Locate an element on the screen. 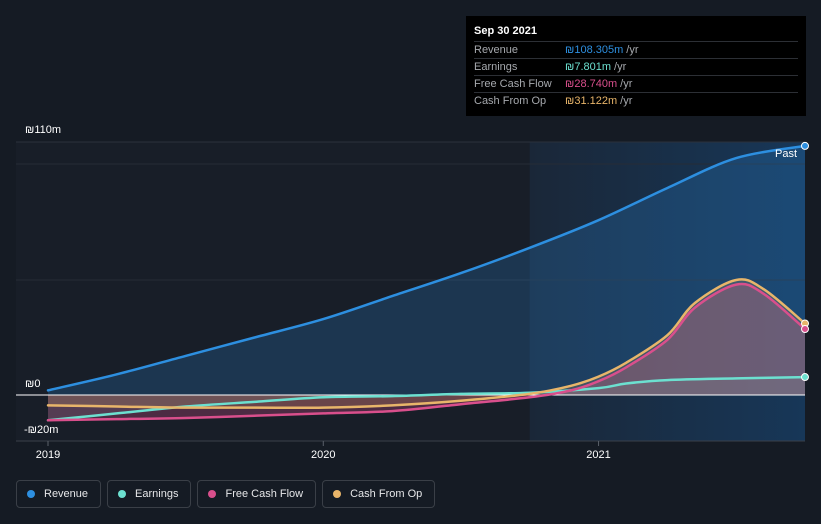  legend-label: Free Cash Flow is located at coordinates (264, 494).